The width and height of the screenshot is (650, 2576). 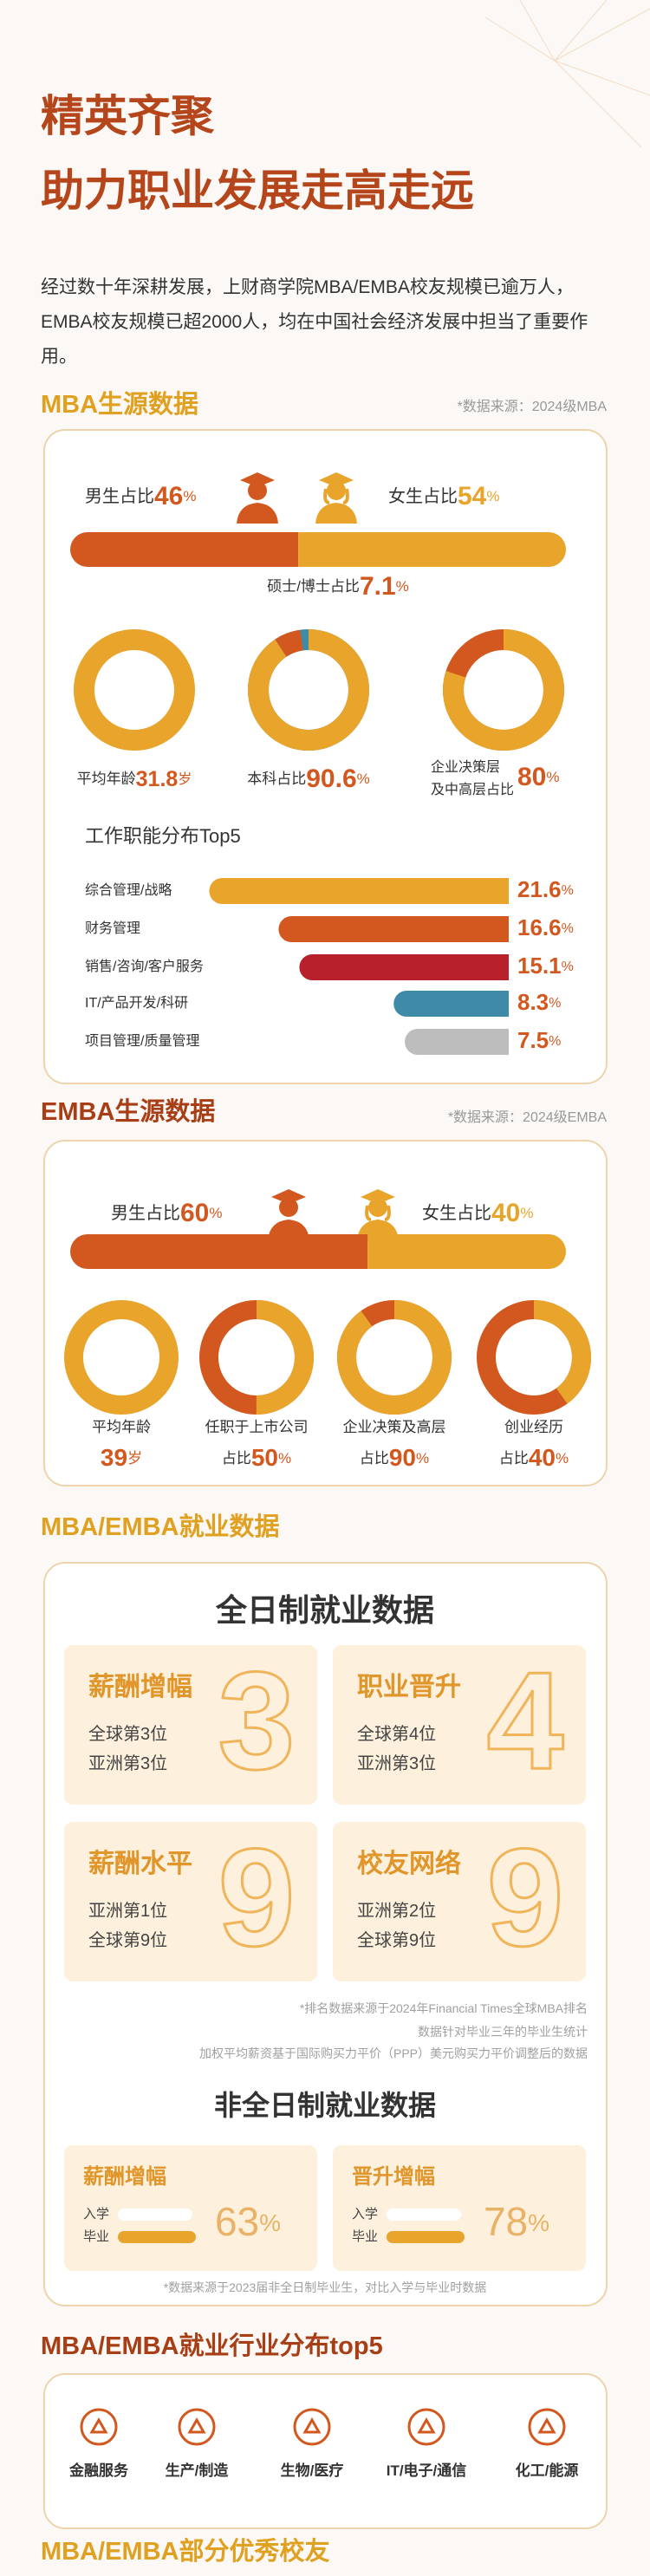 What do you see at coordinates (456, 1213) in the screenshot?
I see `gender-label-part: 女生占比` at bounding box center [456, 1213].